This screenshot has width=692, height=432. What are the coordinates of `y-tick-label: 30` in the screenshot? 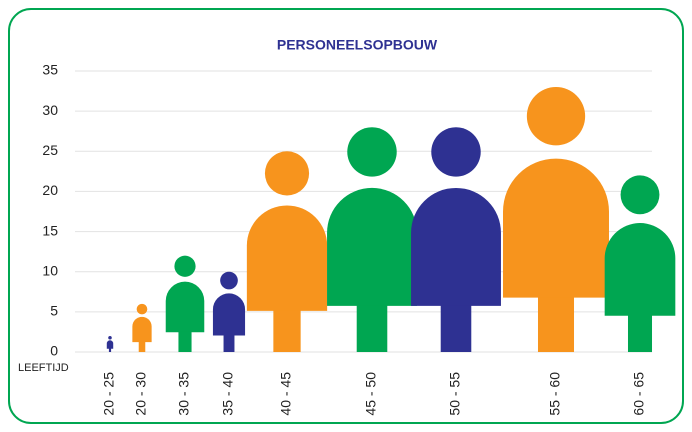 It's located at (50, 110).